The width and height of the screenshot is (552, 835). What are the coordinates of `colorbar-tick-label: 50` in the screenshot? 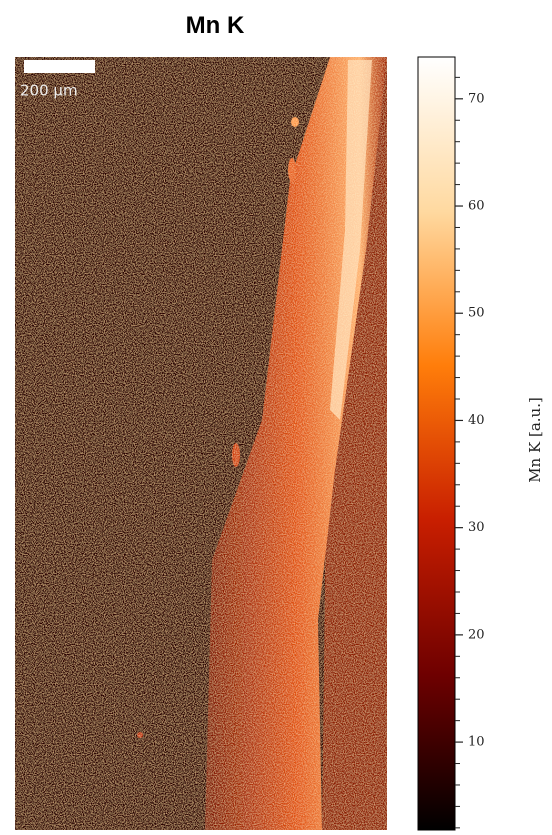 It's located at (476, 313).